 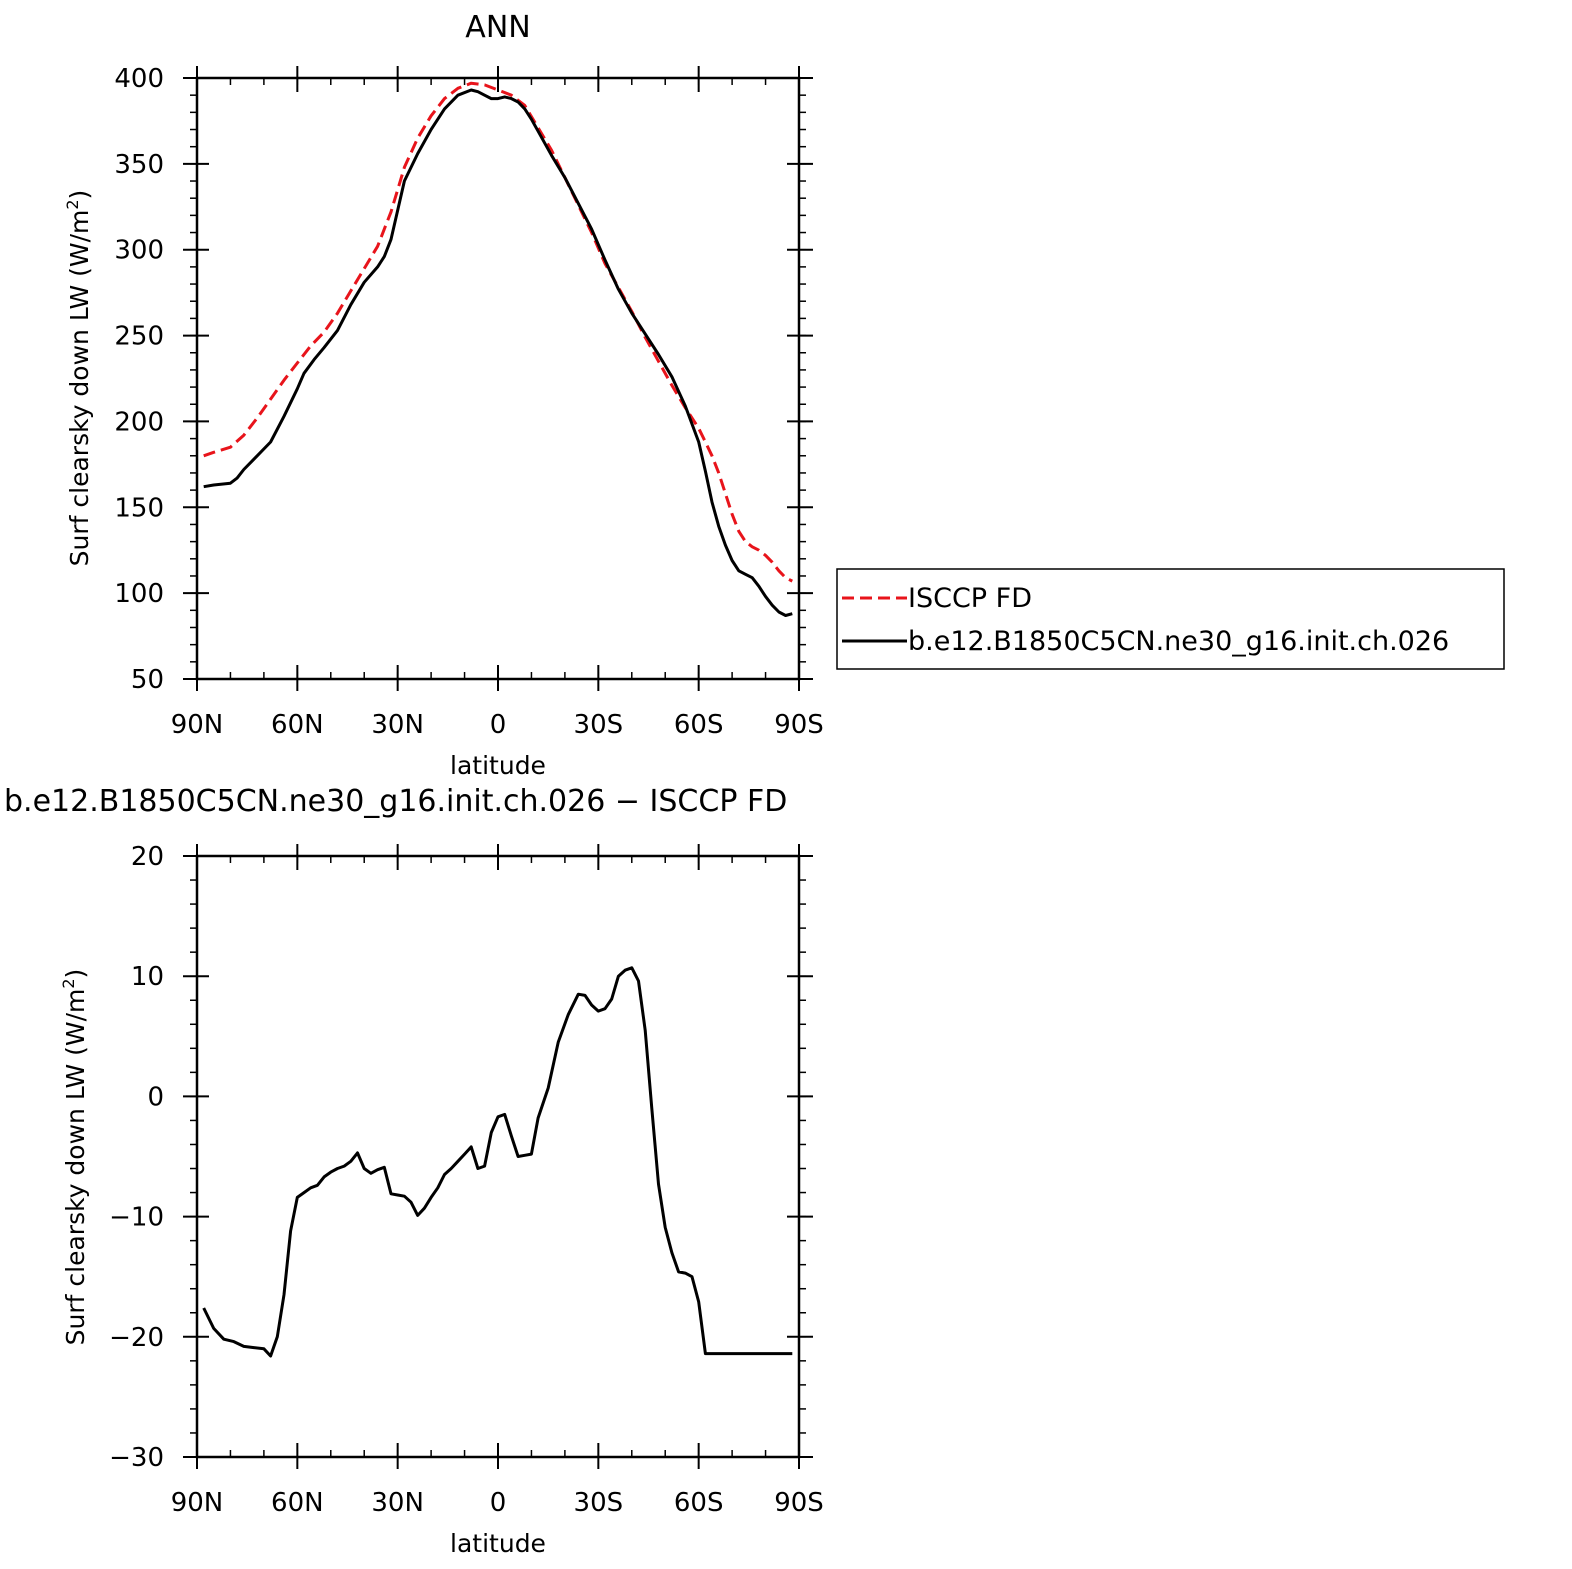 I want to click on y-tick-label: 200, so click(x=139, y=422).